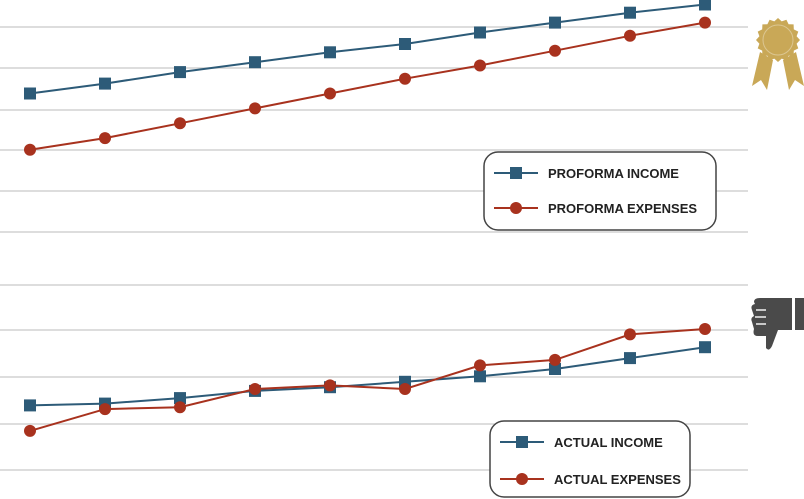  What do you see at coordinates (608, 442) in the screenshot?
I see `legend-label-actual-income: ACTUAL INCOME` at bounding box center [608, 442].